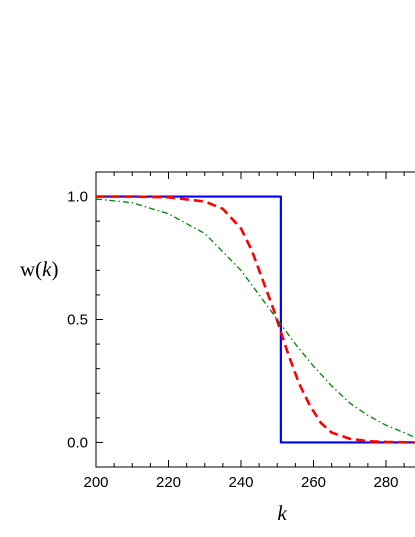 This screenshot has height=537, width=415. What do you see at coordinates (313, 482) in the screenshot?
I see `x-tick-label: 260` at bounding box center [313, 482].